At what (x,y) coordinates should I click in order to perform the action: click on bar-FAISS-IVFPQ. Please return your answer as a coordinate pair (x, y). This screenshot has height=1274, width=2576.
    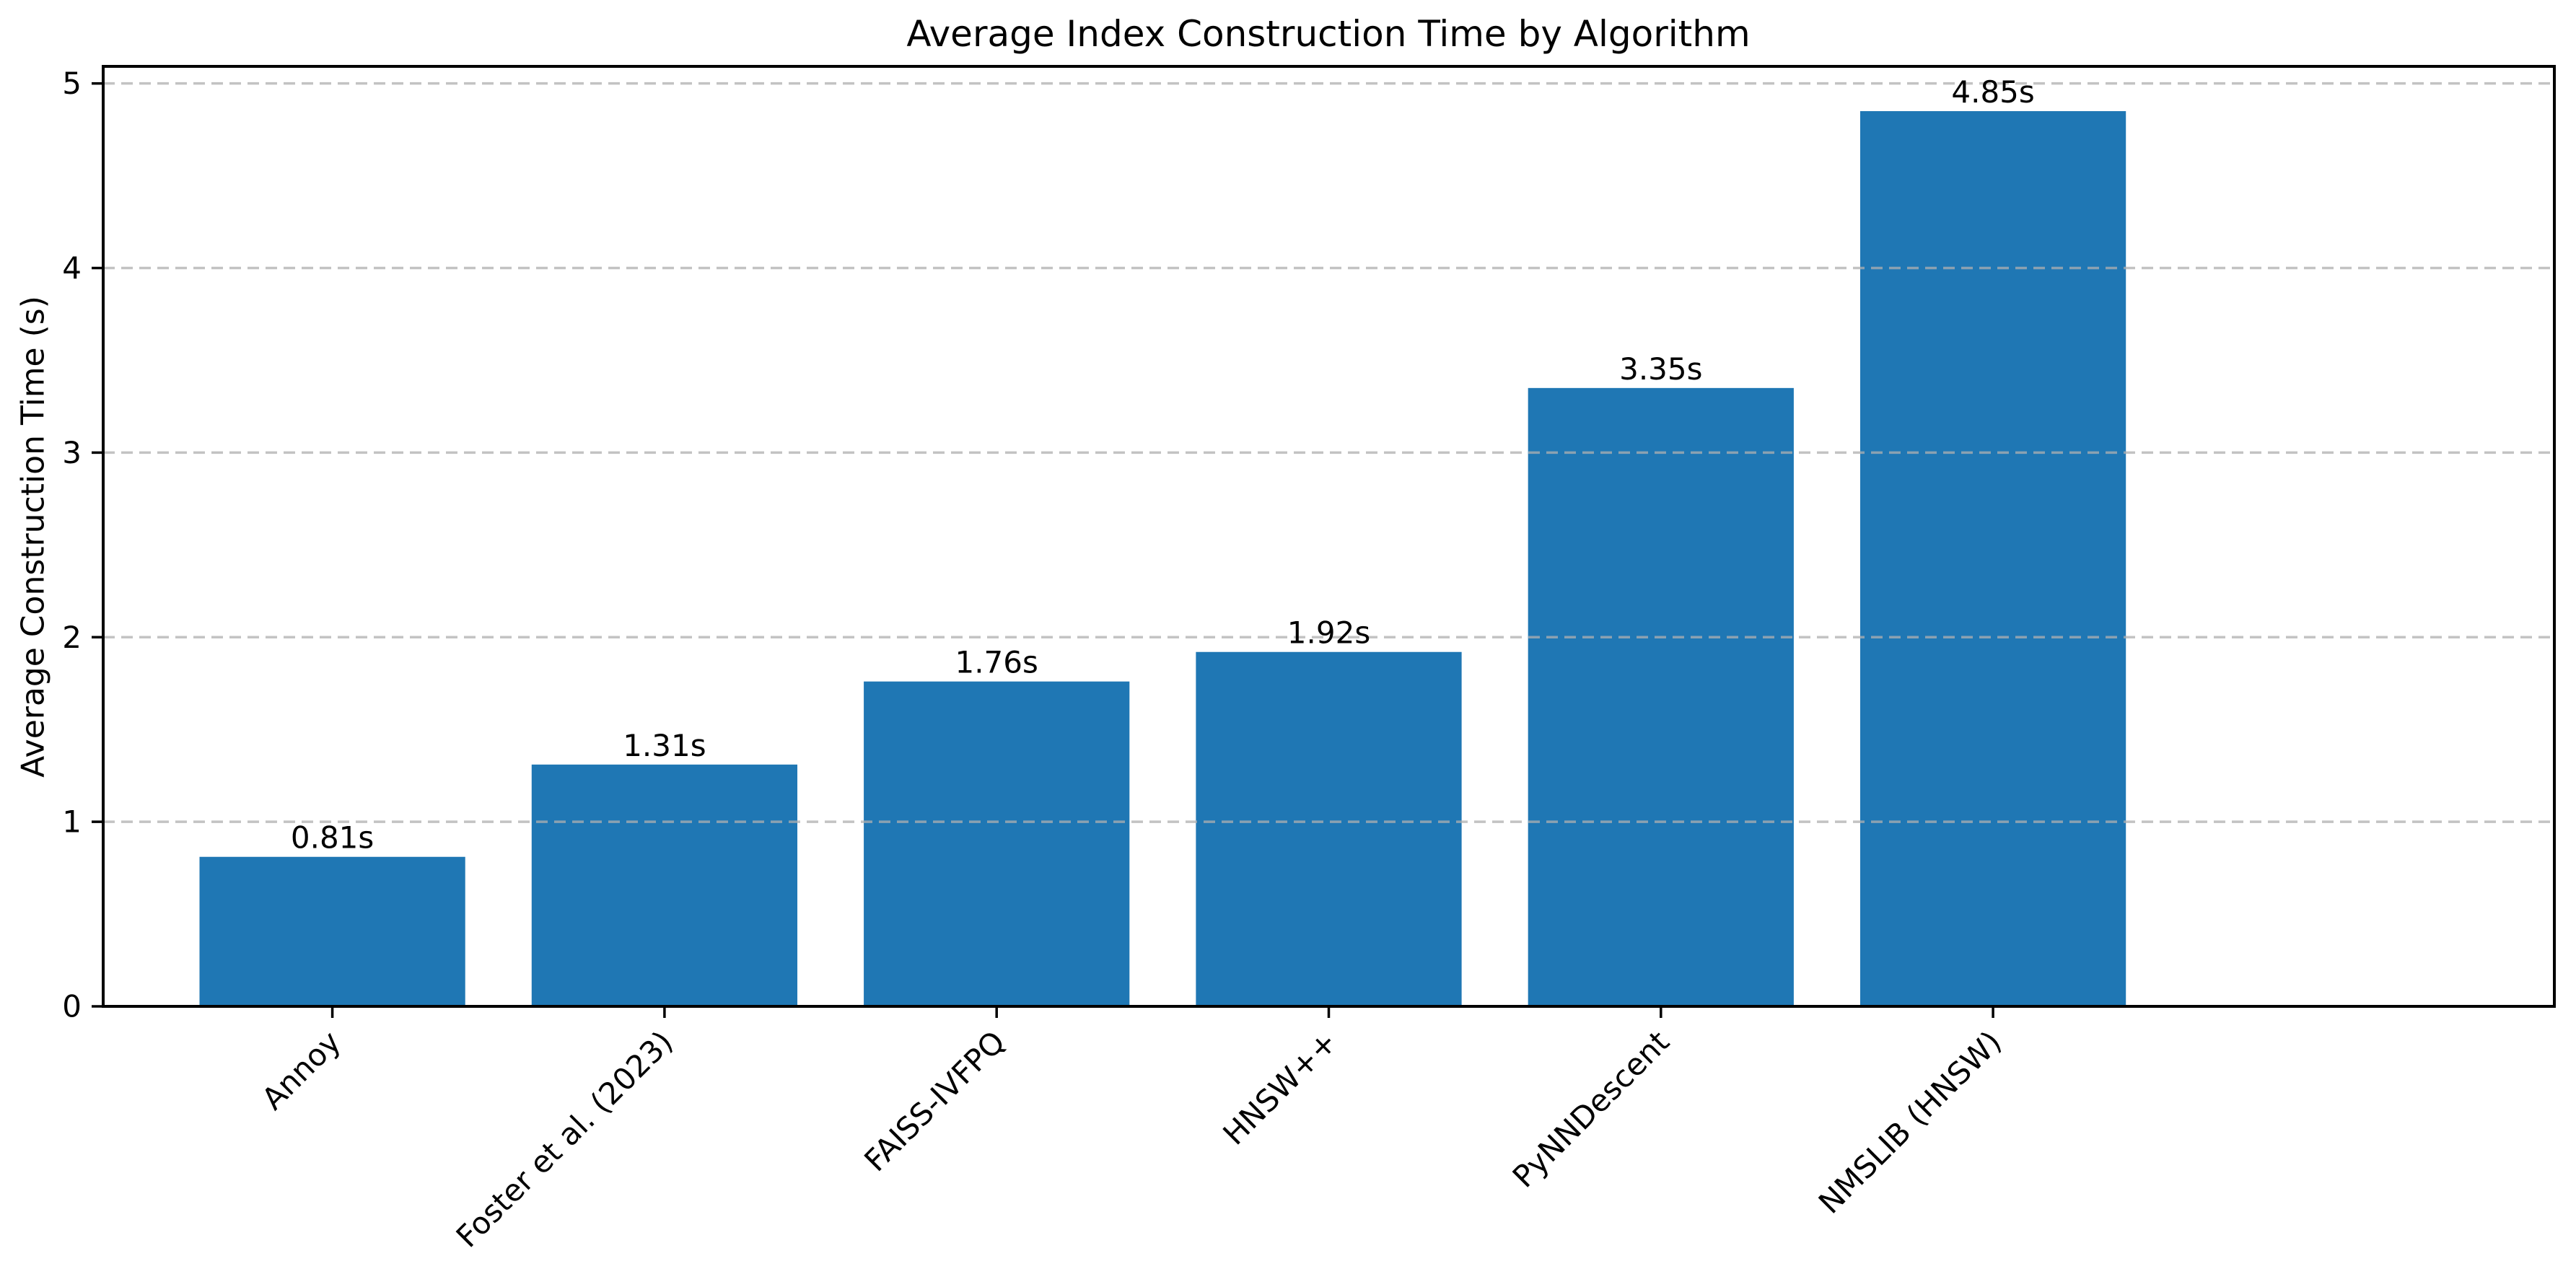
    Looking at the image, I should click on (997, 843).